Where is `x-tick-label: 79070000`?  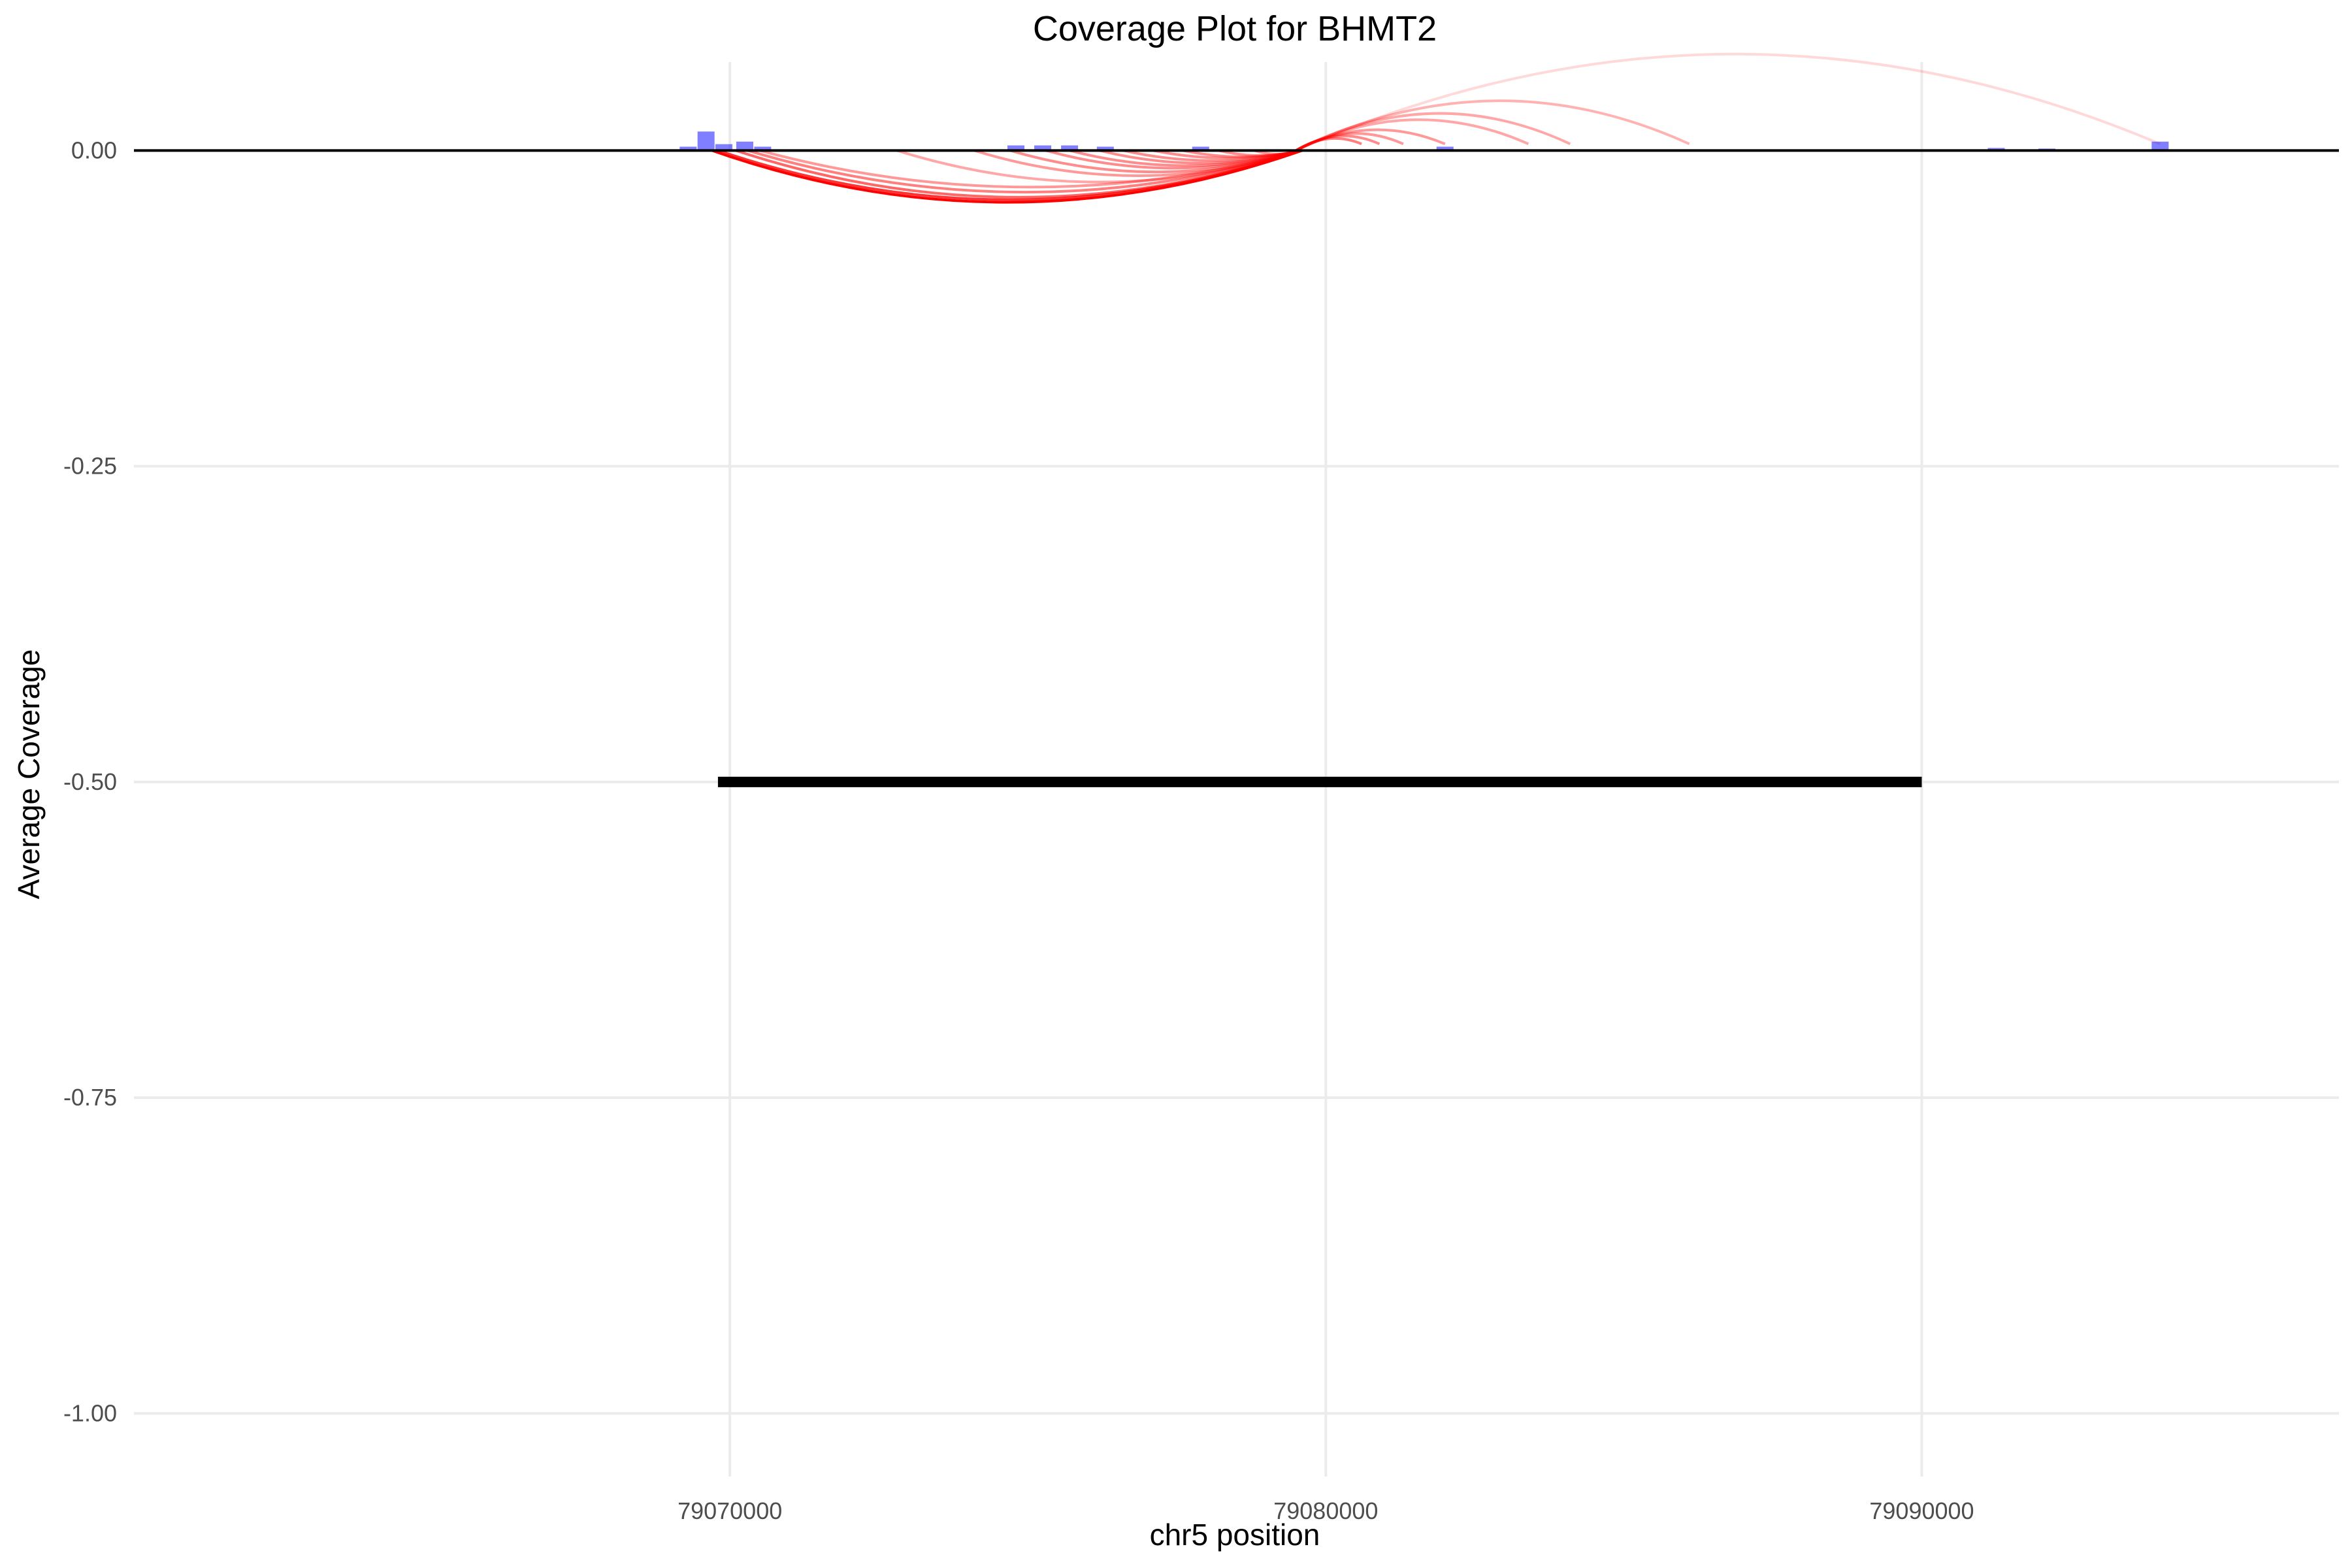
x-tick-label: 79070000 is located at coordinates (730, 1510).